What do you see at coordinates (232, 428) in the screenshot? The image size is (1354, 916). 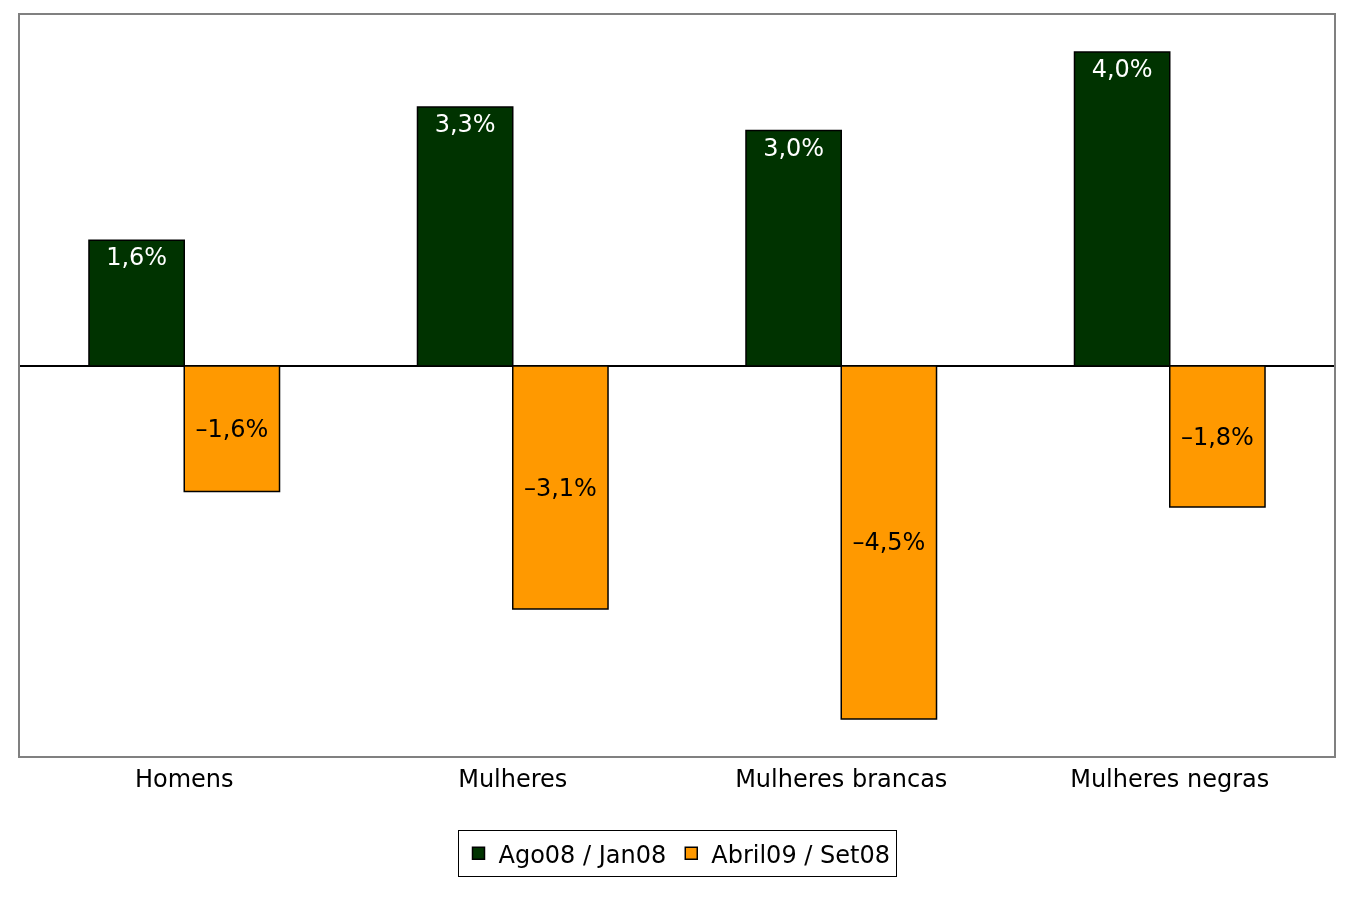 I see `data-label: –1,6%` at bounding box center [232, 428].